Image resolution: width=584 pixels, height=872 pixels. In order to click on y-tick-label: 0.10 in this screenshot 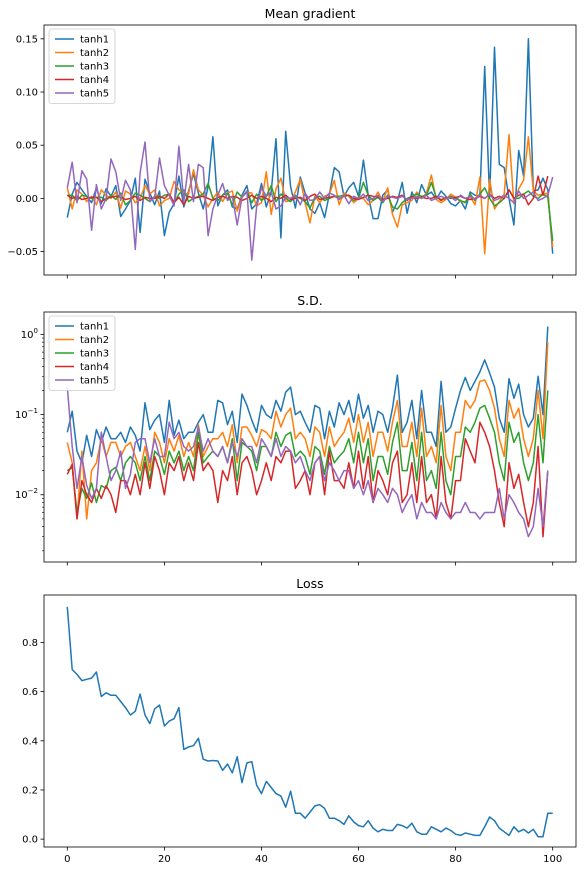, I will do `click(27, 93)`.